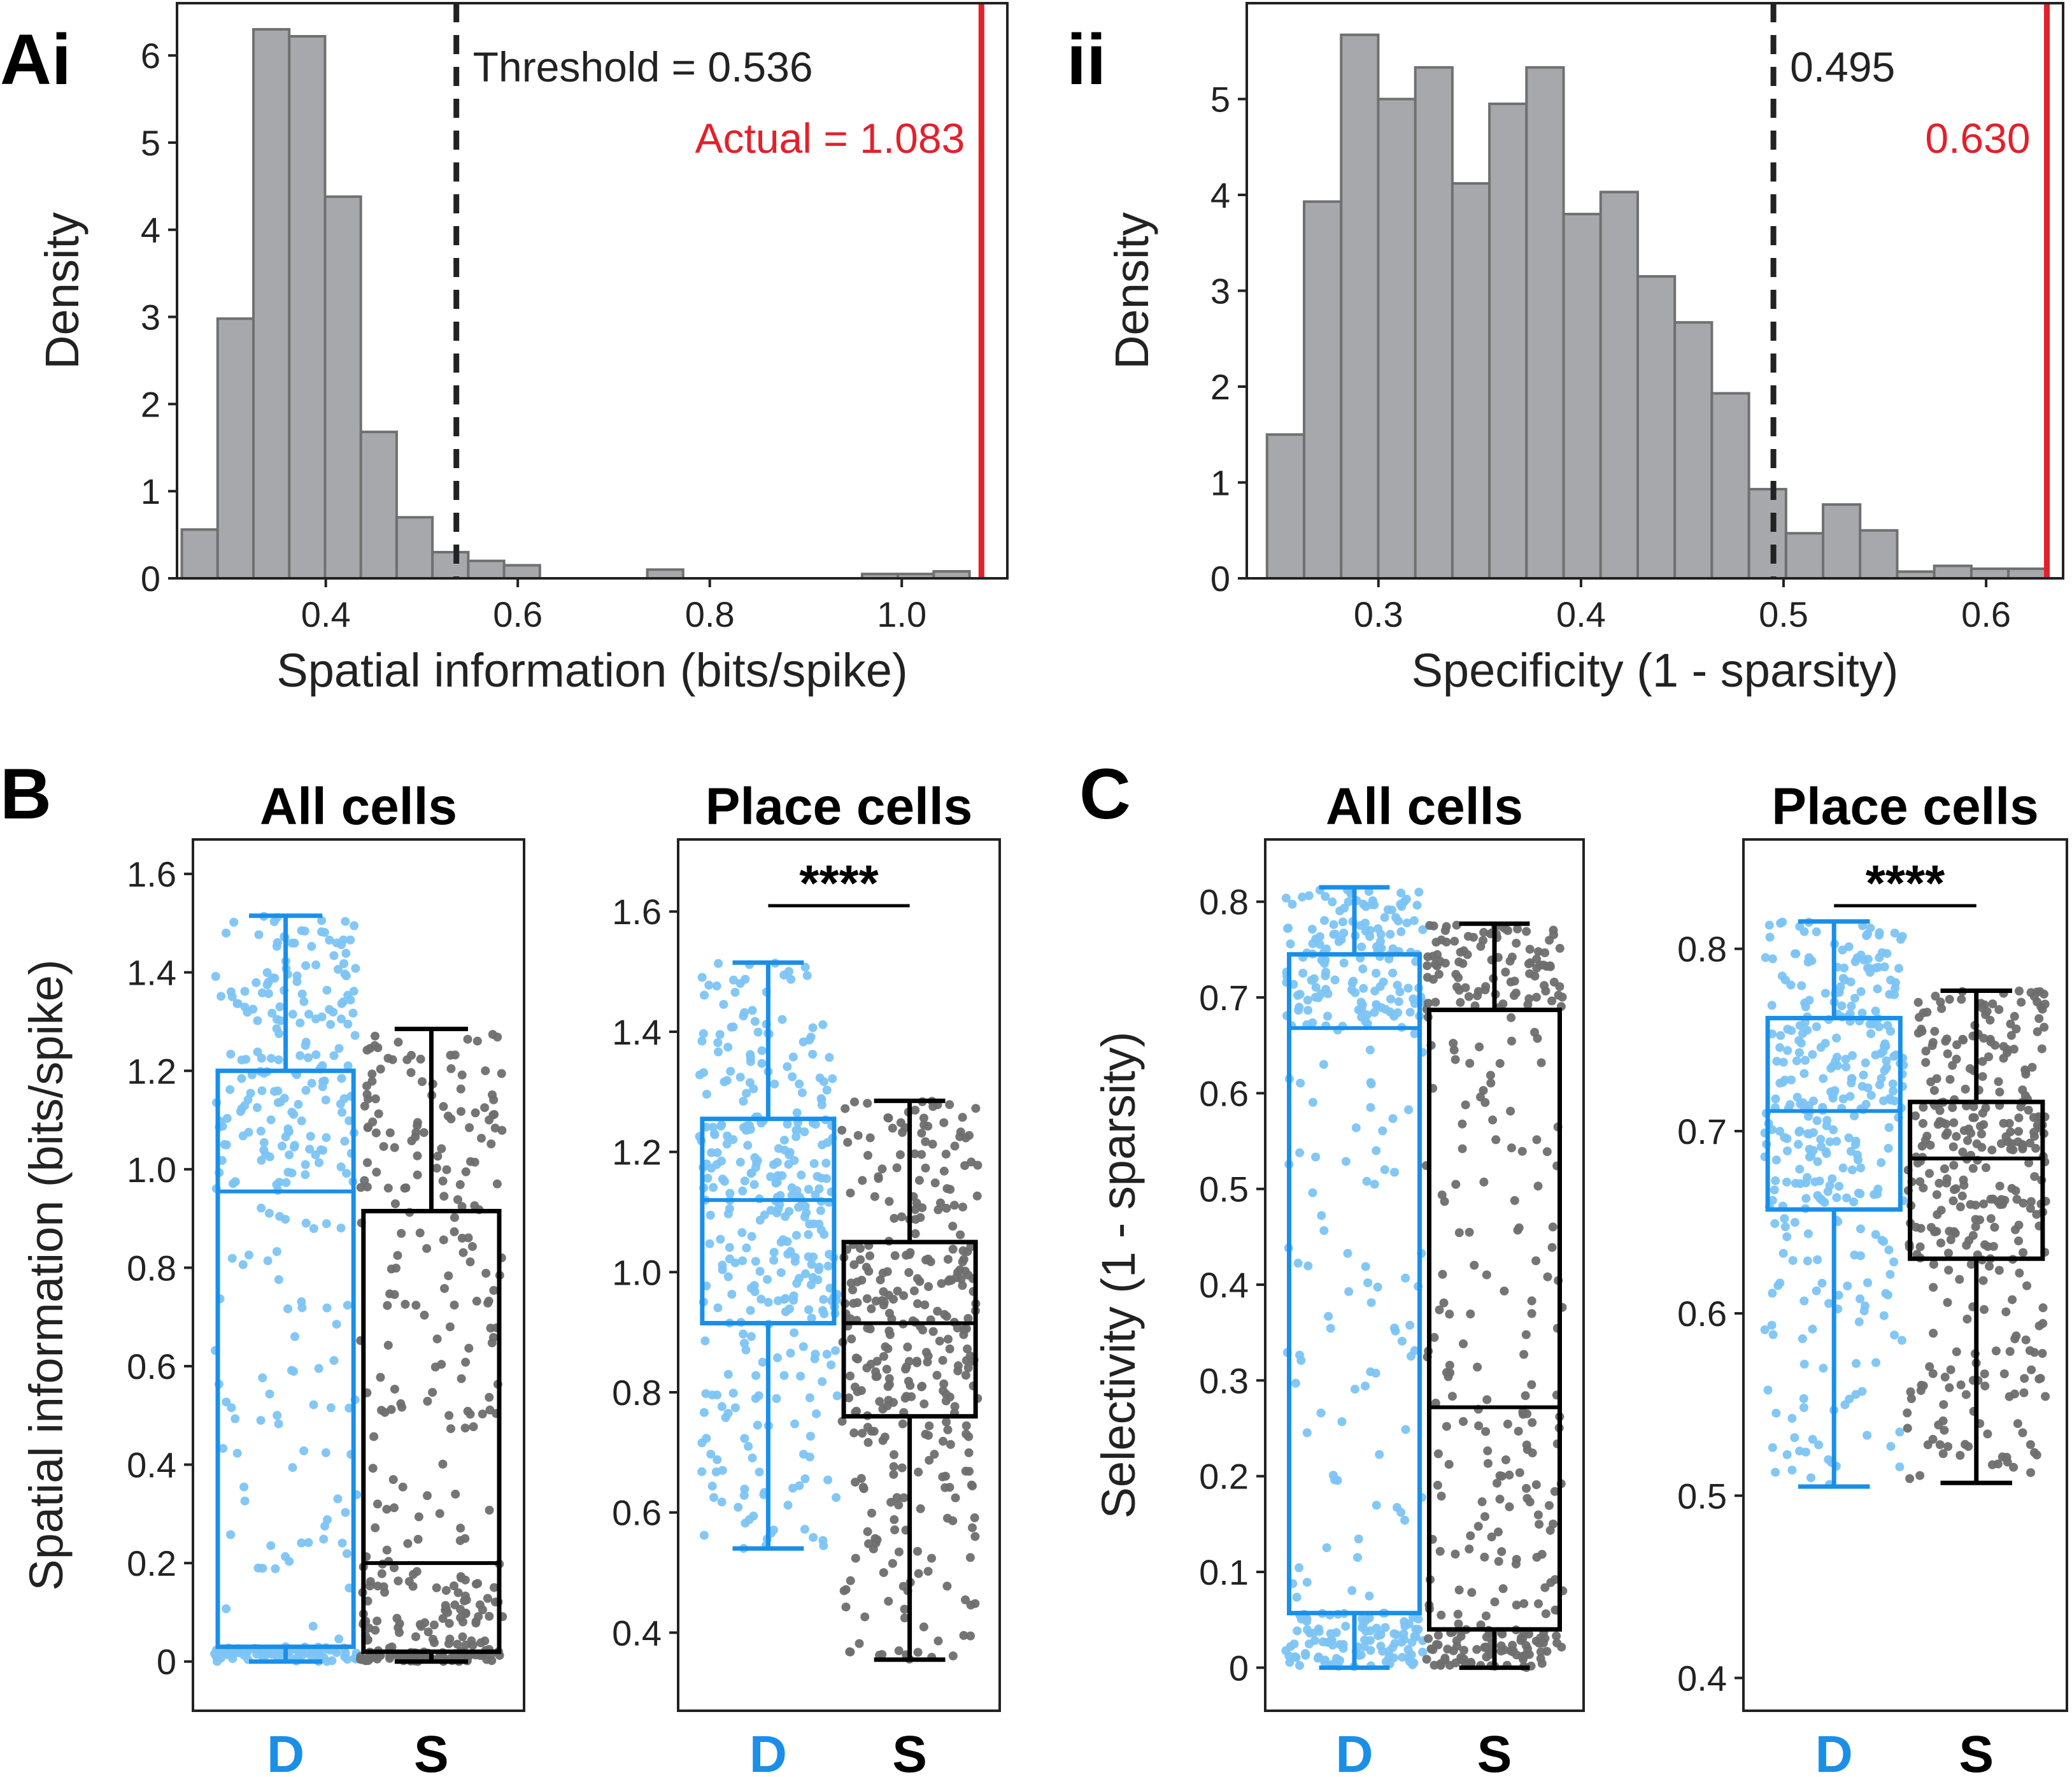  What do you see at coordinates (768, 1751) in the screenshot?
I see `category-label-d: D` at bounding box center [768, 1751].